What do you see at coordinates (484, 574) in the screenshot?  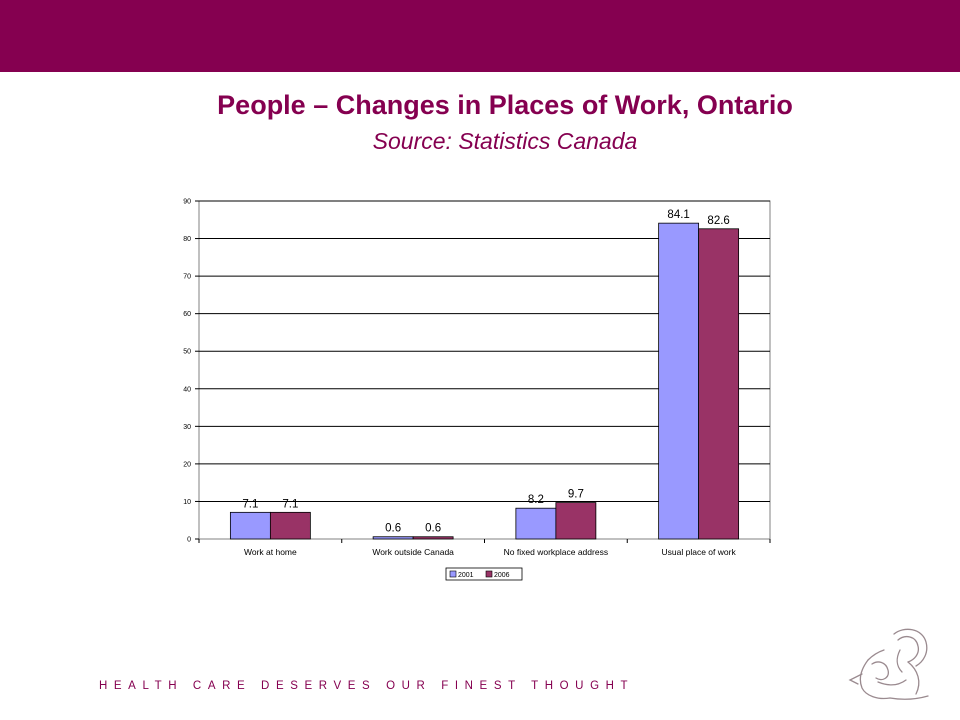 I see `chart-legend: 2001 2006` at bounding box center [484, 574].